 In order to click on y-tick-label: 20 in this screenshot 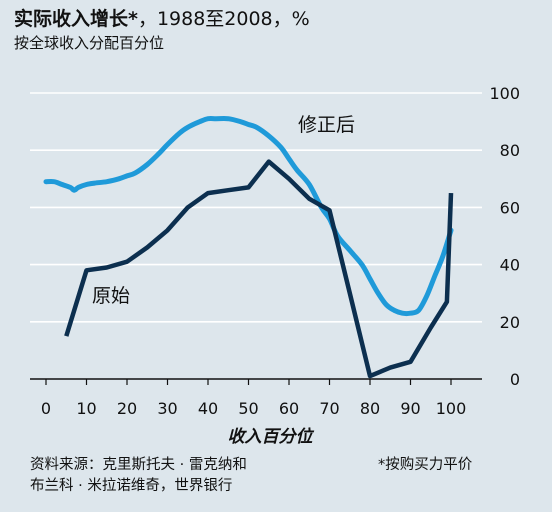, I will do `click(510, 322)`.